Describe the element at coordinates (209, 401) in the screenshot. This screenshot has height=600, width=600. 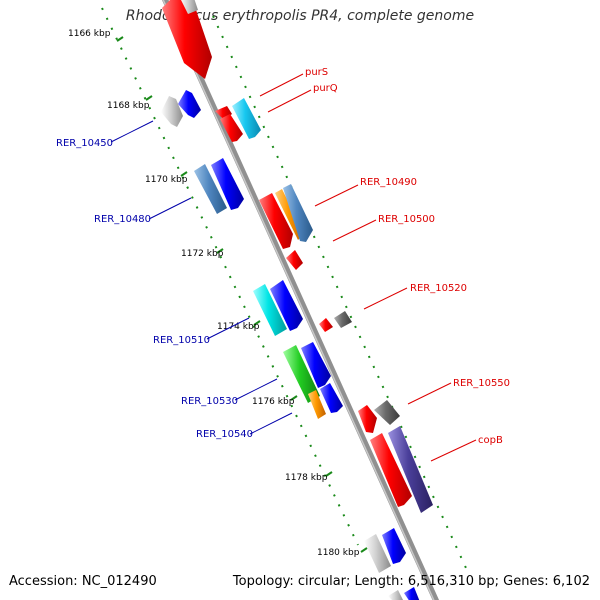
I see `gene-label-RER-10530: RER_10530` at that location.